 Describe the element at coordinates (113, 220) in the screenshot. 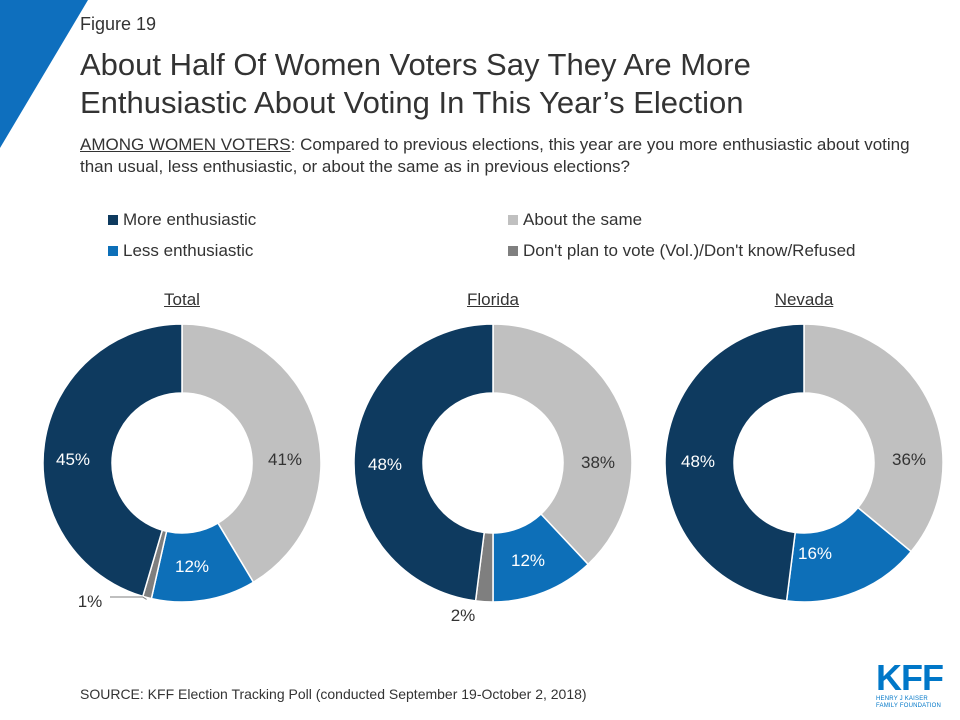

I see `legend-swatch-more` at that location.